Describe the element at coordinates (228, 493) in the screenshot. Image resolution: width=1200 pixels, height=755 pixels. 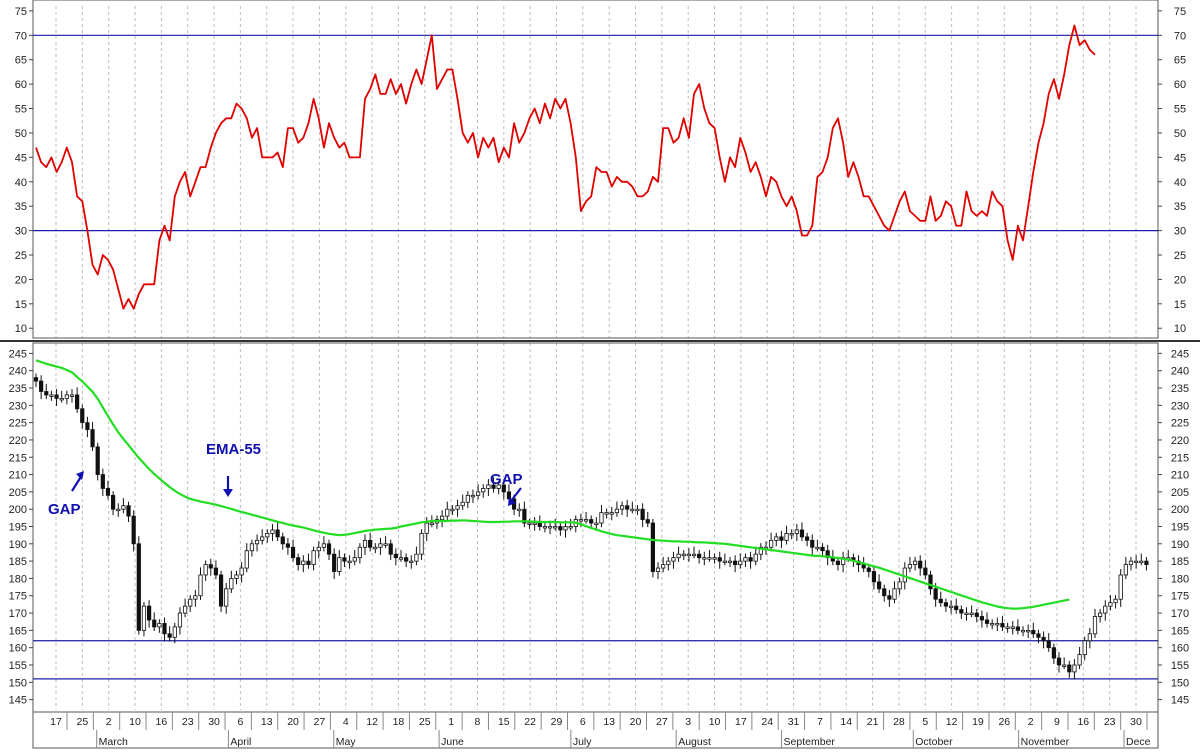
I see `ema-arrowhead` at that location.